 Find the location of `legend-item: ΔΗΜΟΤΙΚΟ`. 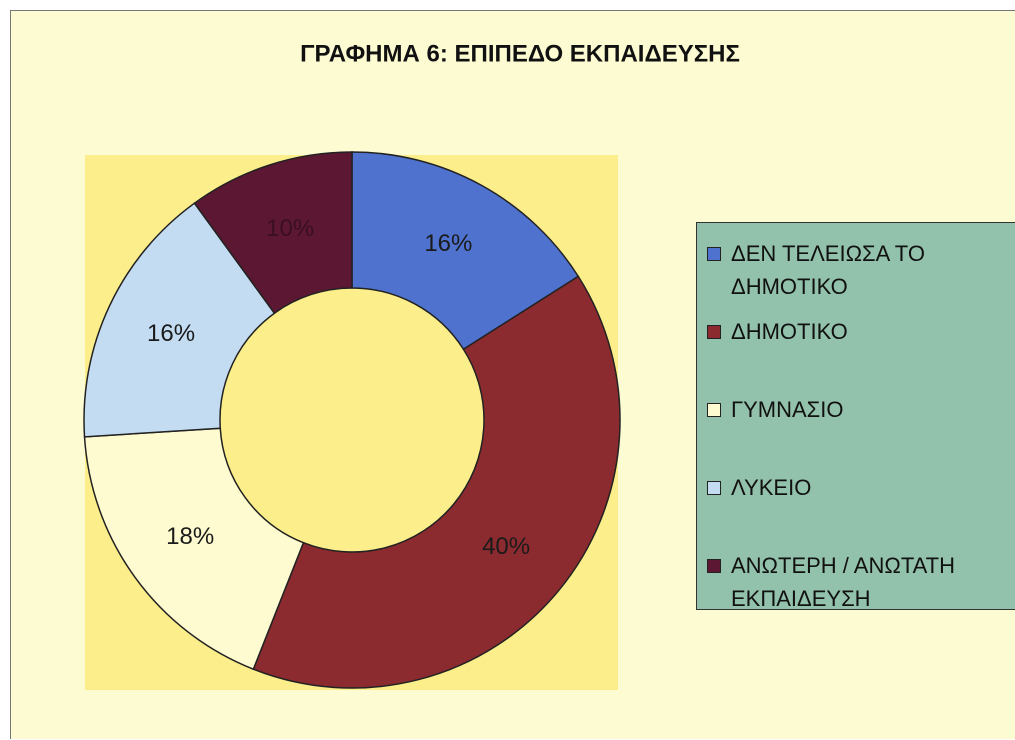

legend-item: ΔΗΜΟΤΙΚΟ is located at coordinates (832, 331).